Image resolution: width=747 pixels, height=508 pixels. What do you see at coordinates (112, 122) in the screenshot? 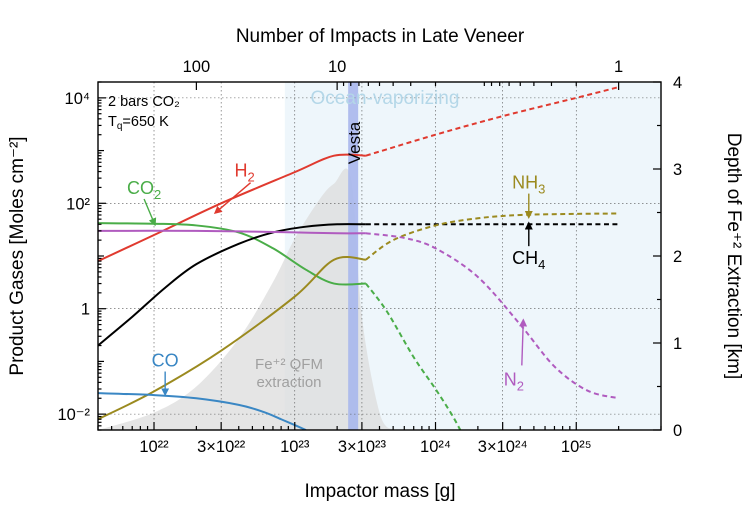
I see `temperature-symbol: T` at bounding box center [112, 122].